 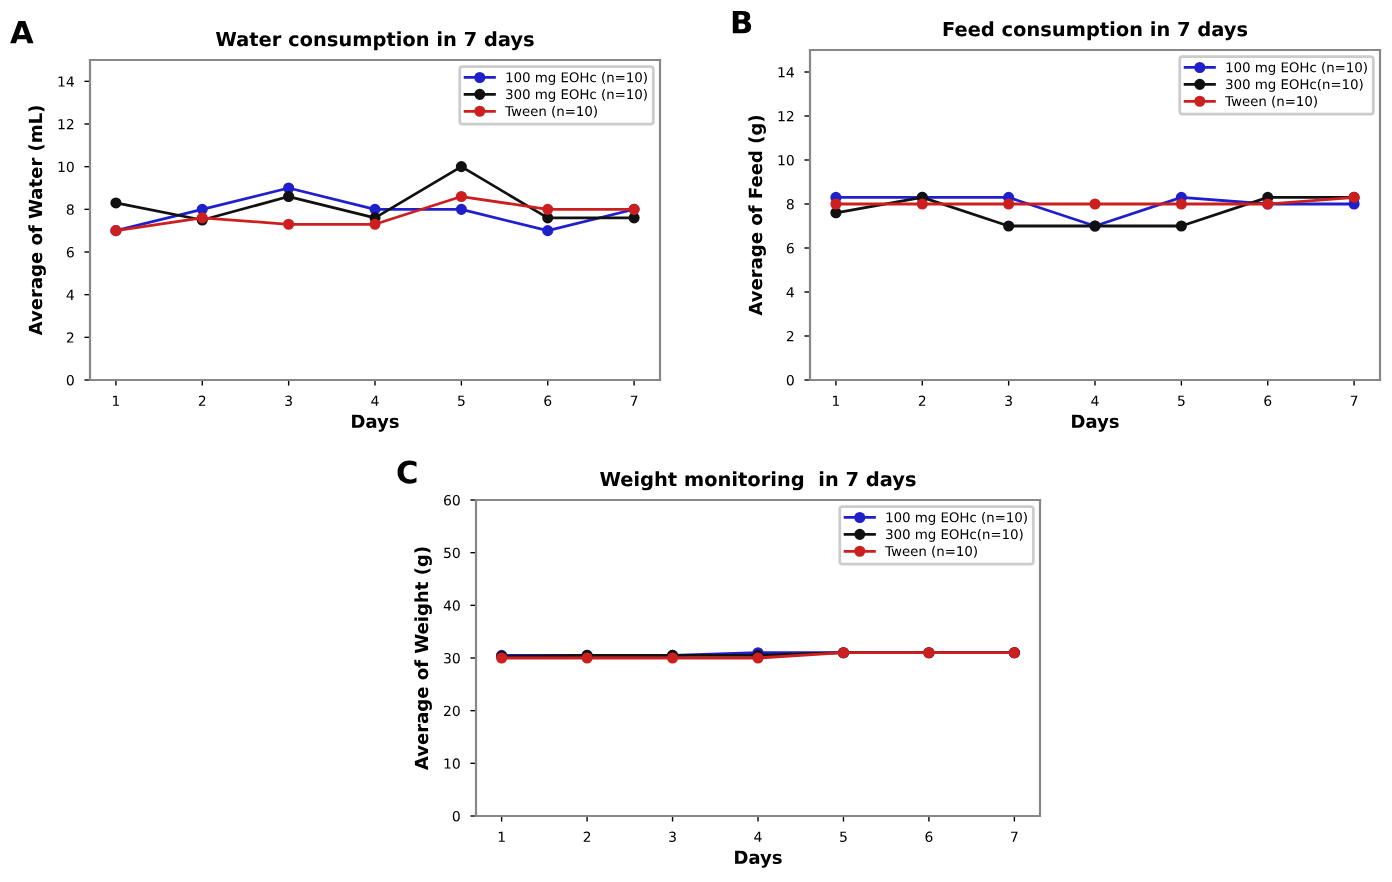 What do you see at coordinates (407, 472) in the screenshot?
I see `text: C` at bounding box center [407, 472].